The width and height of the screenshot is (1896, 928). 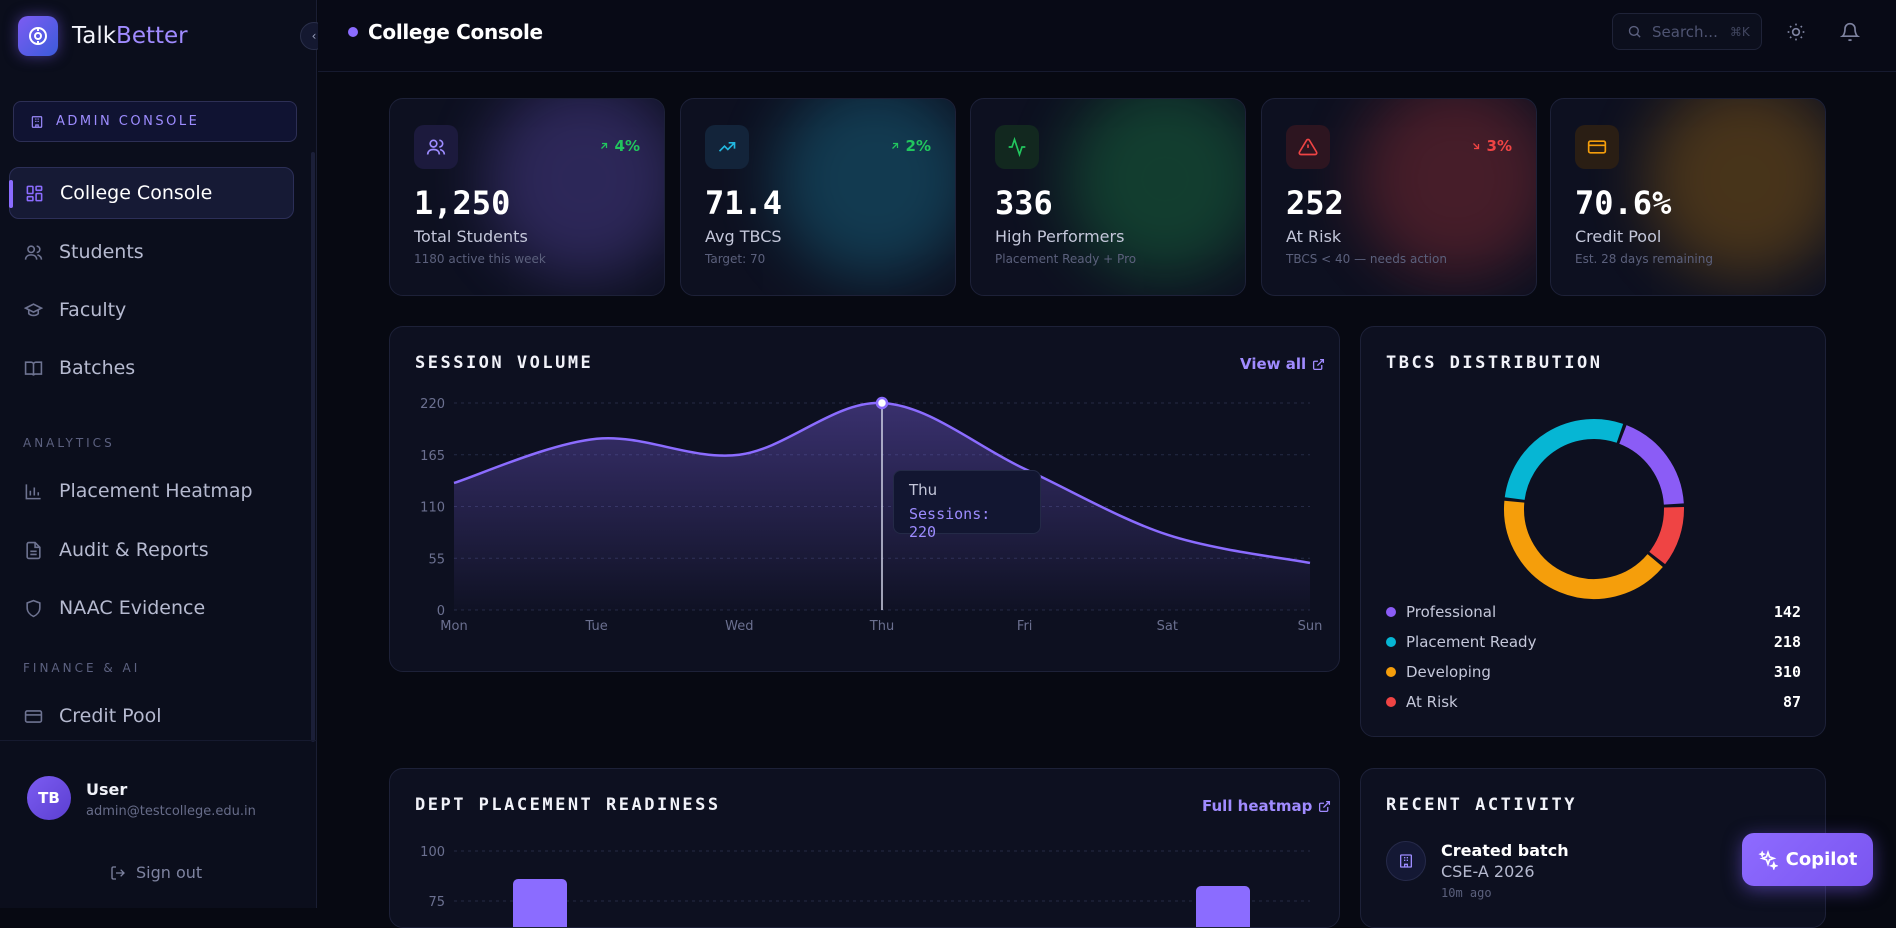 I want to click on sidebar-item-batches: Batches, so click(x=151, y=368).